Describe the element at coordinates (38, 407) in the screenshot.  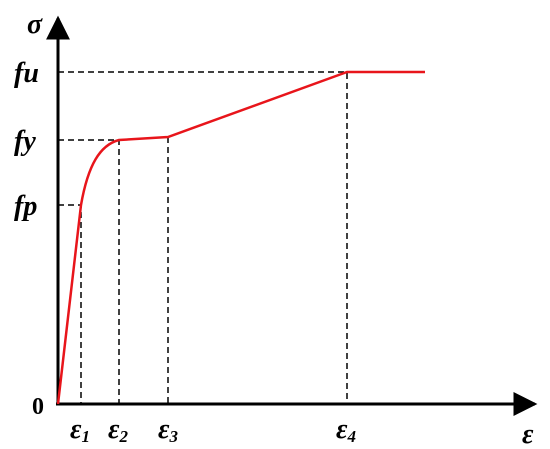
I see `origin-label: 0` at that location.